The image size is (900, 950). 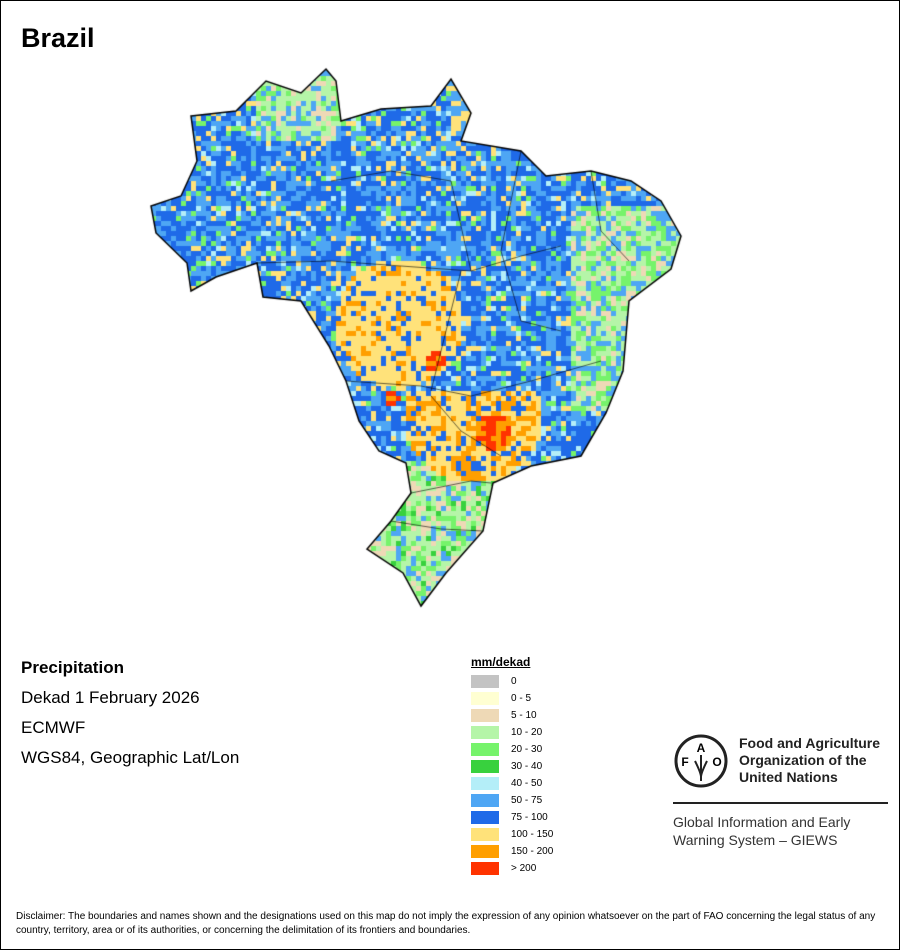 I want to click on legend-label: 50 - 75, so click(x=527, y=800).